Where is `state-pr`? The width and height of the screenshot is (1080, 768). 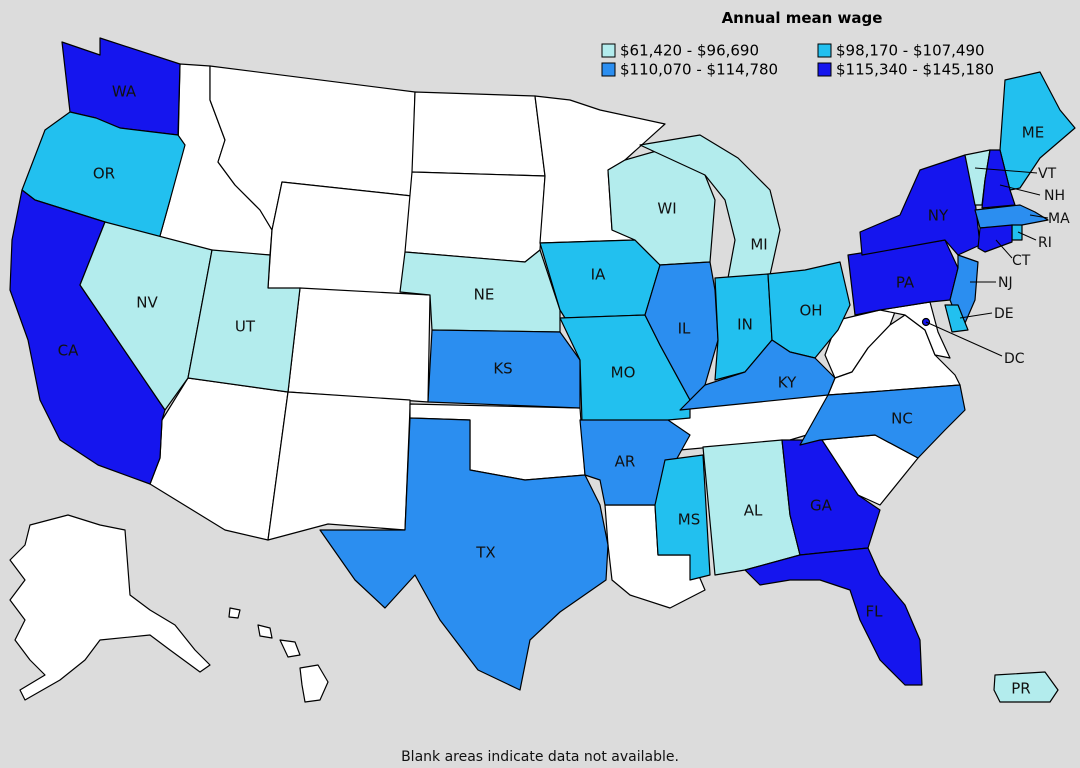
state-pr is located at coordinates (1026, 687).